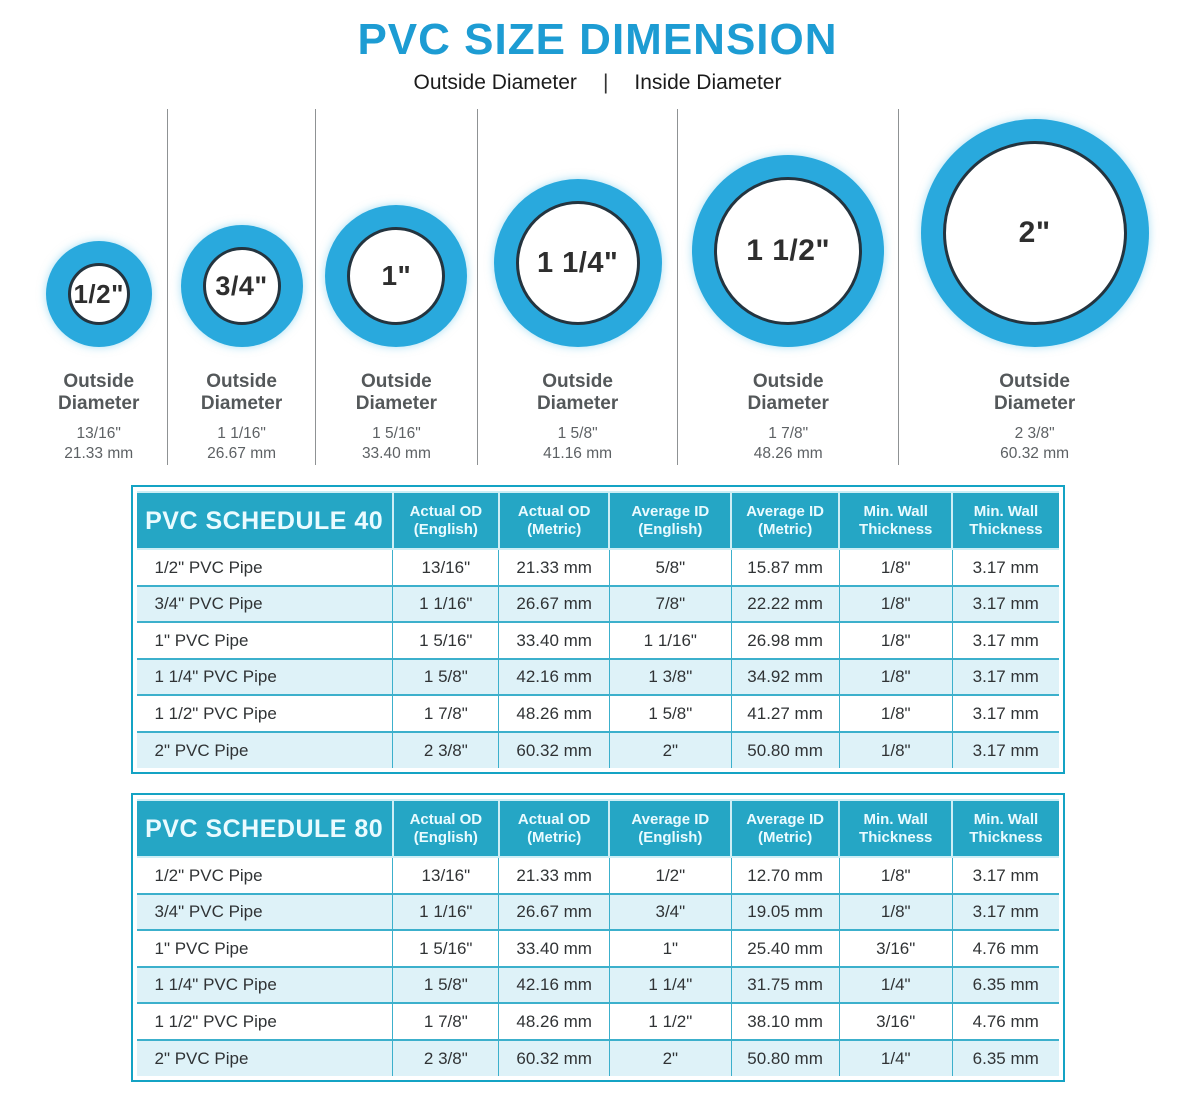  What do you see at coordinates (670, 911) in the screenshot?
I see `value-cell: 3/4"` at bounding box center [670, 911].